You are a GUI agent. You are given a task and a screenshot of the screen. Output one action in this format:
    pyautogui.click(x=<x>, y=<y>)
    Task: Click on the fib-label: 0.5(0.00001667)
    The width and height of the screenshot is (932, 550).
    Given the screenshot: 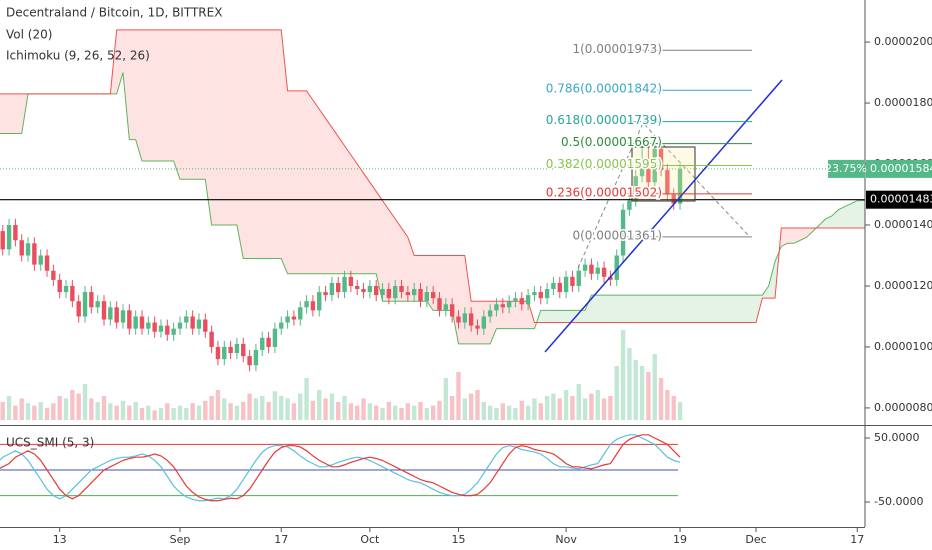 What is the action you would take?
    pyautogui.click(x=611, y=142)
    